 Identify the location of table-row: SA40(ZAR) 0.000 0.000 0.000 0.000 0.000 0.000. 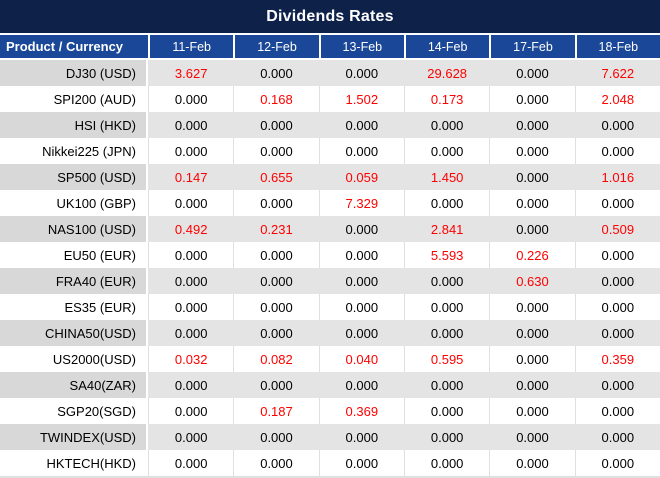
(330, 385).